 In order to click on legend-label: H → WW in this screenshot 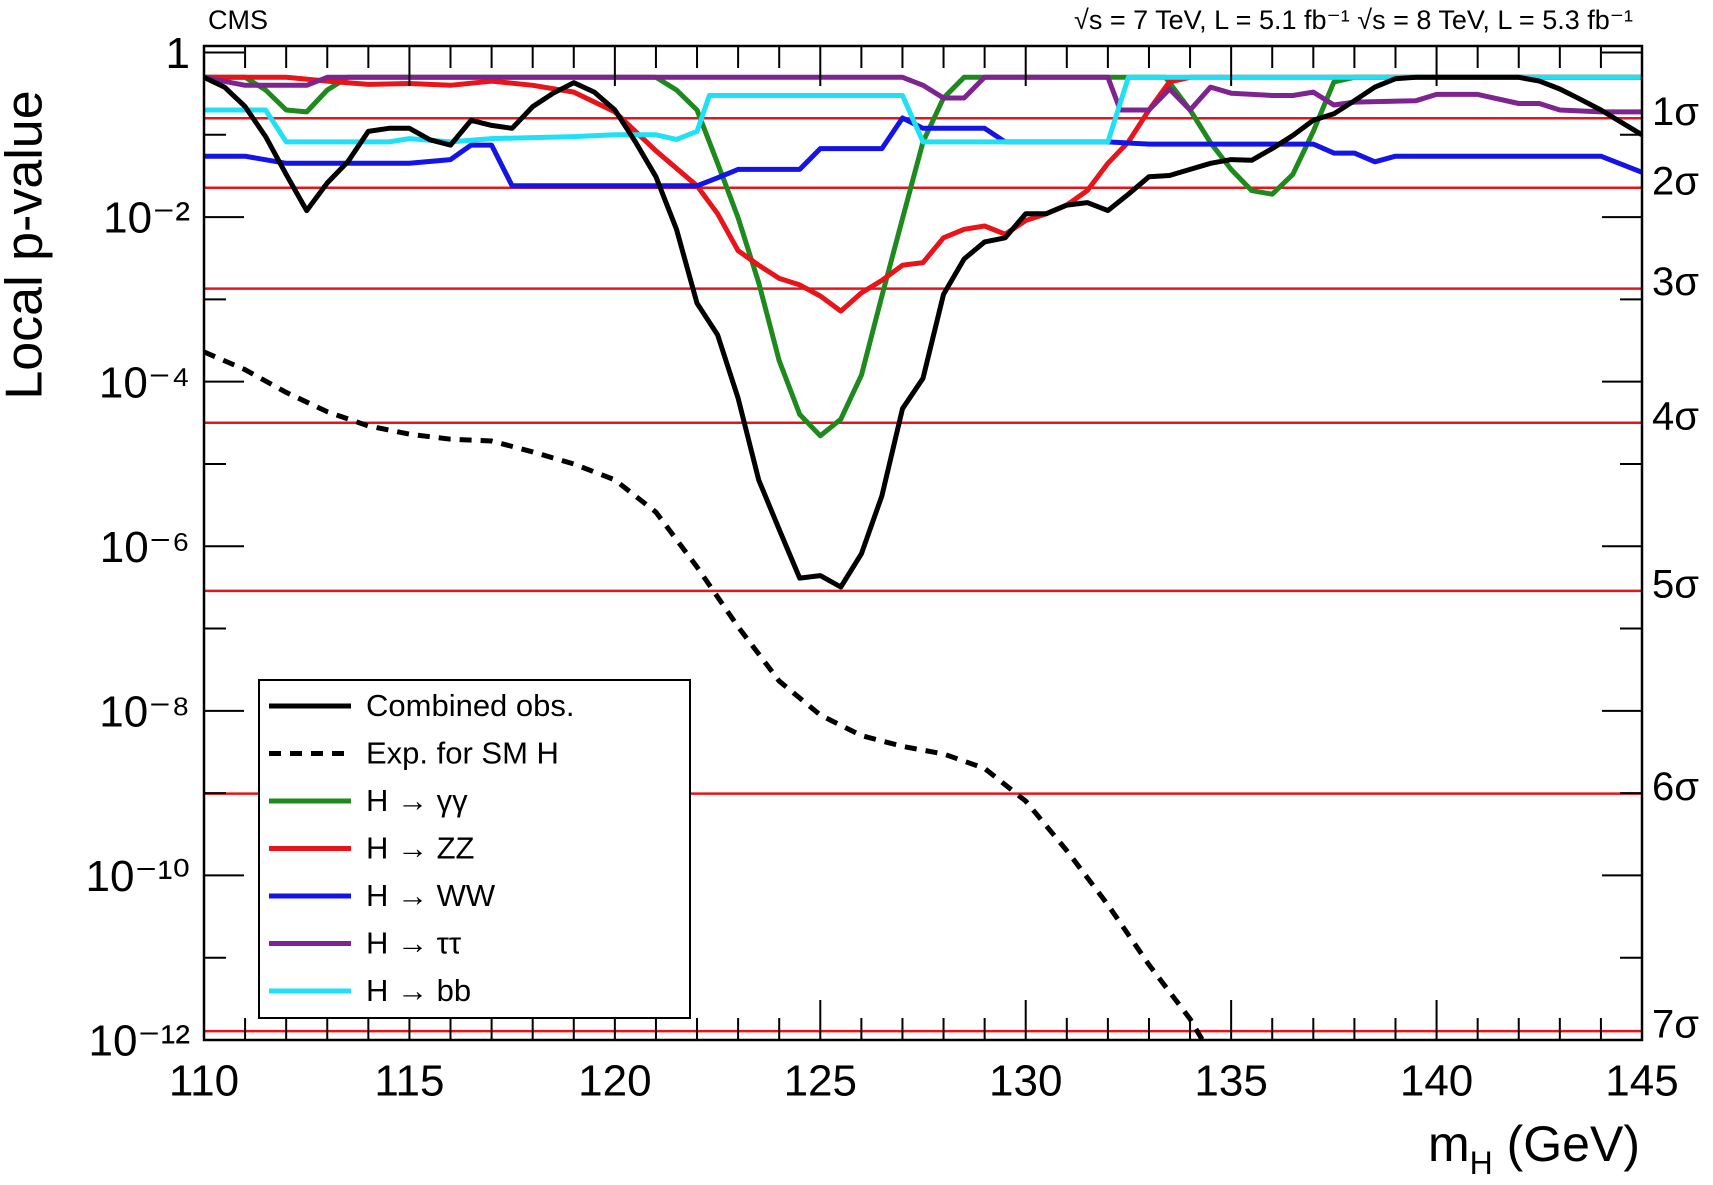, I will do `click(431, 895)`.